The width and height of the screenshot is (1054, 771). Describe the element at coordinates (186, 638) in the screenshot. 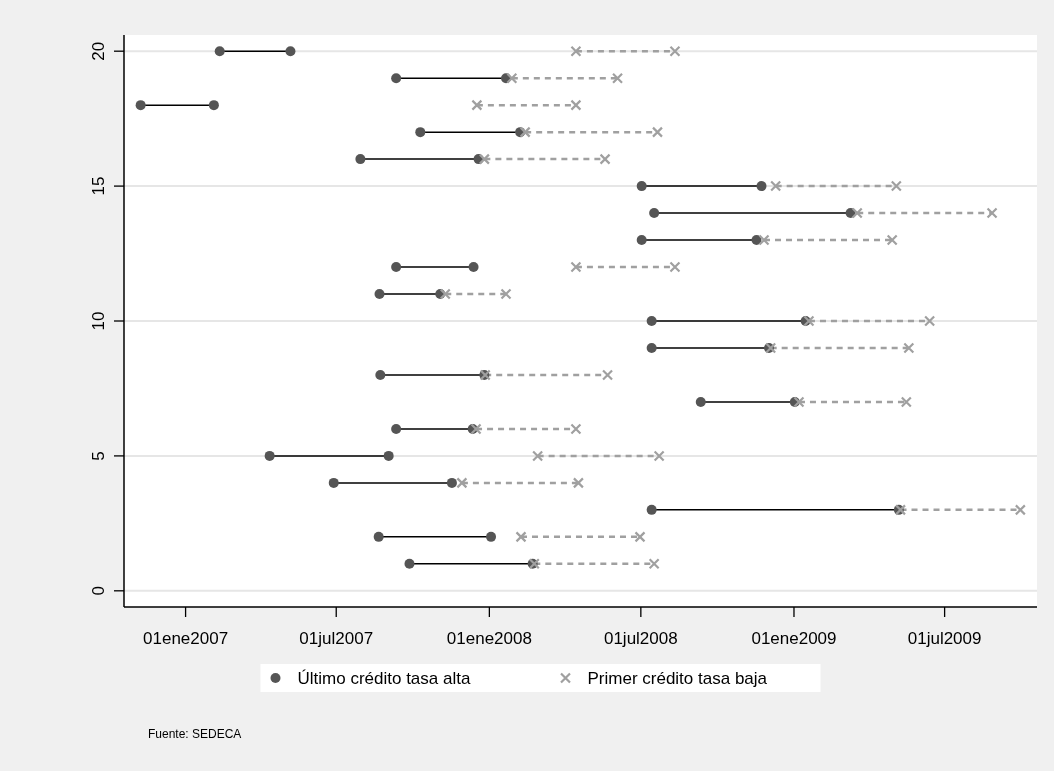

I see `x-tick-label: 01ene2007` at that location.